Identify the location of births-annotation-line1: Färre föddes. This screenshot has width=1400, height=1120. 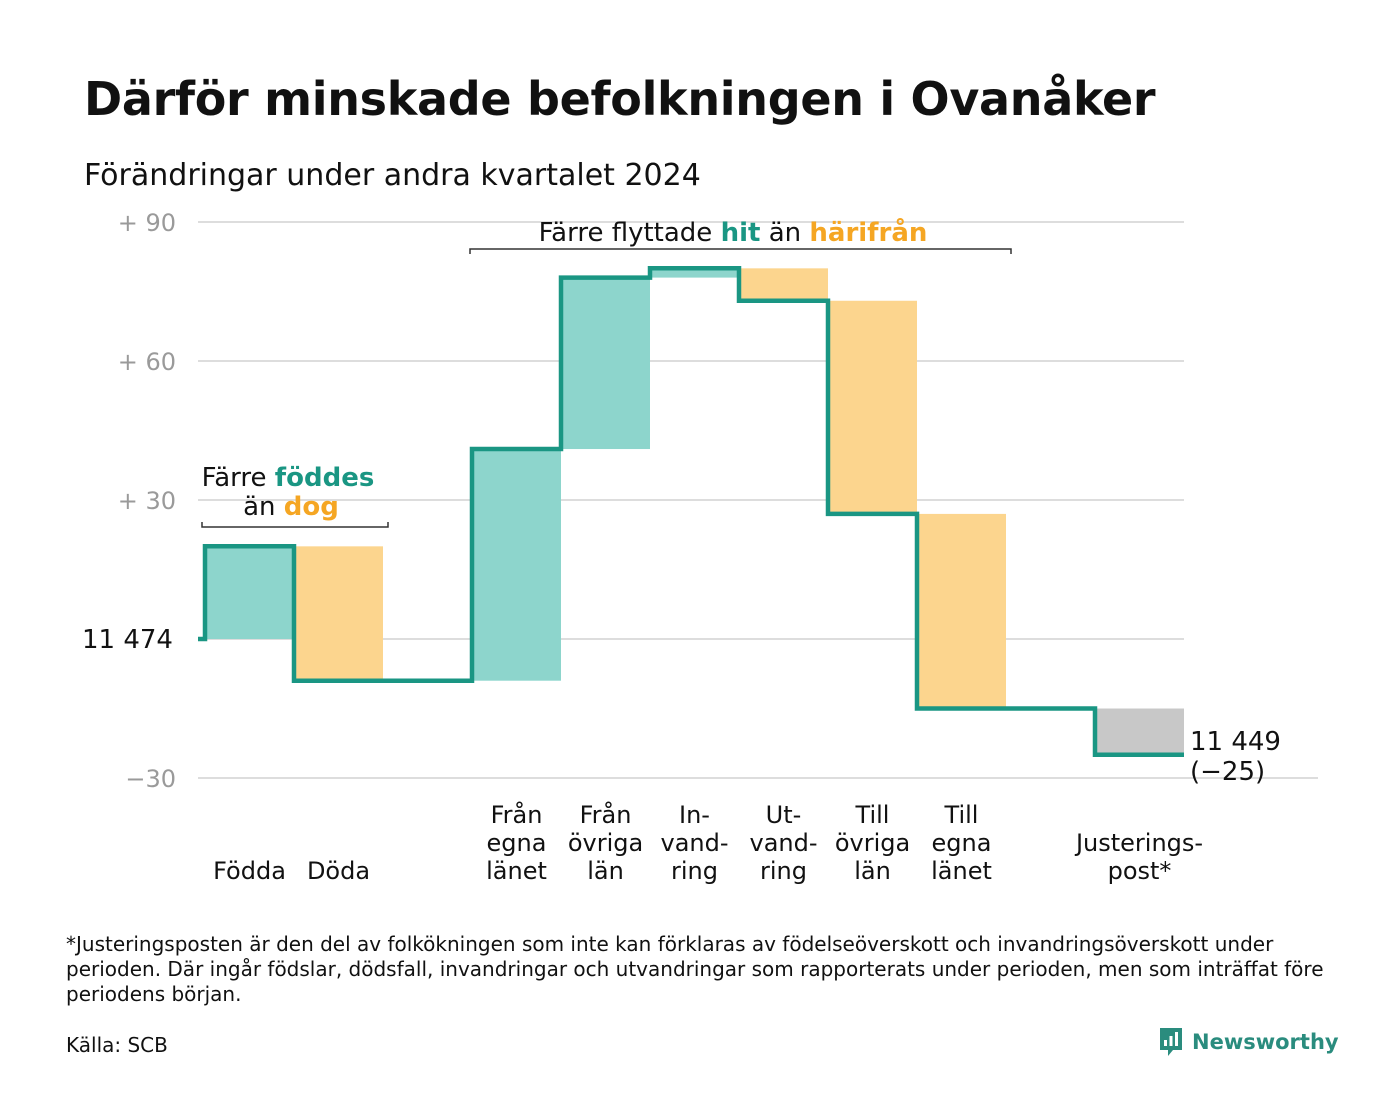
(288, 478).